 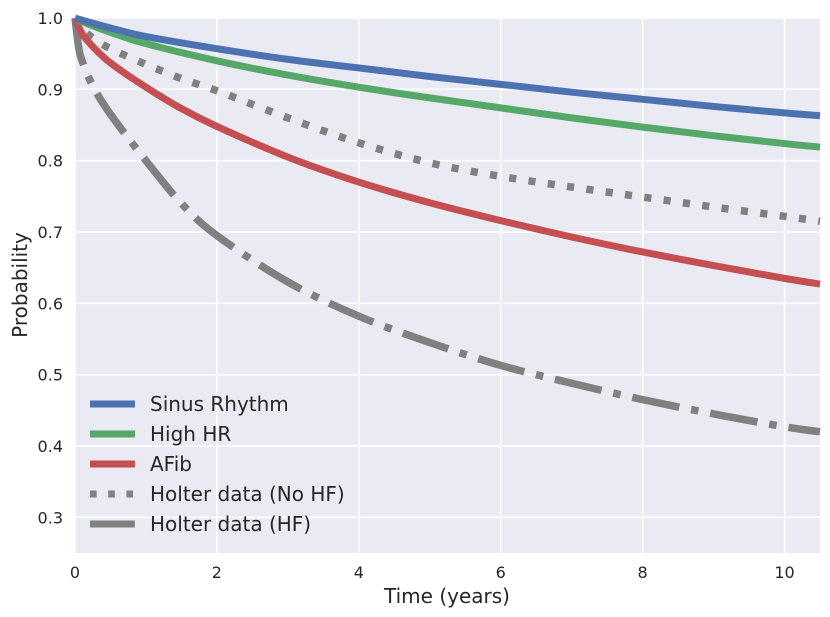 I want to click on y-tick-label: 0.7, so click(x=50, y=232).